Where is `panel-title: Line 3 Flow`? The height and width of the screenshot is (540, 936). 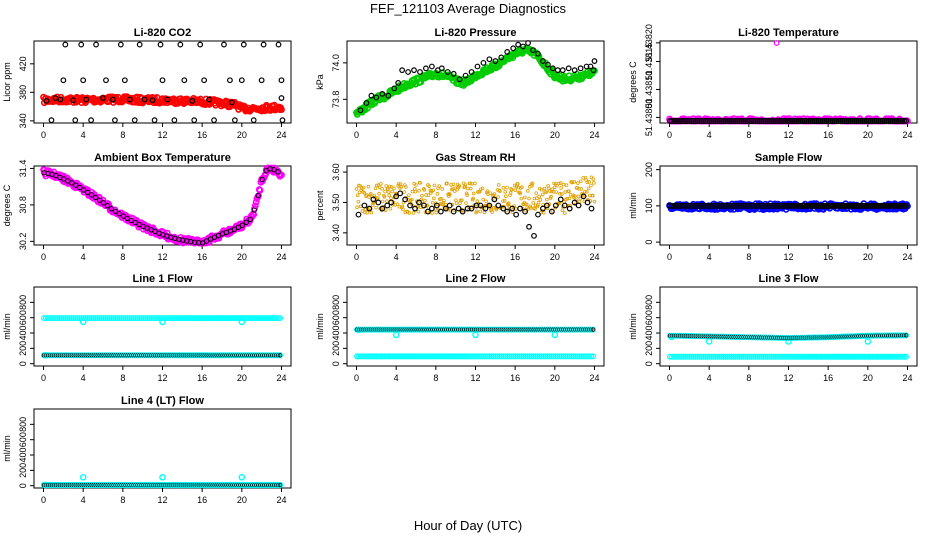
panel-title: Line 3 Flow is located at coordinates (789, 279).